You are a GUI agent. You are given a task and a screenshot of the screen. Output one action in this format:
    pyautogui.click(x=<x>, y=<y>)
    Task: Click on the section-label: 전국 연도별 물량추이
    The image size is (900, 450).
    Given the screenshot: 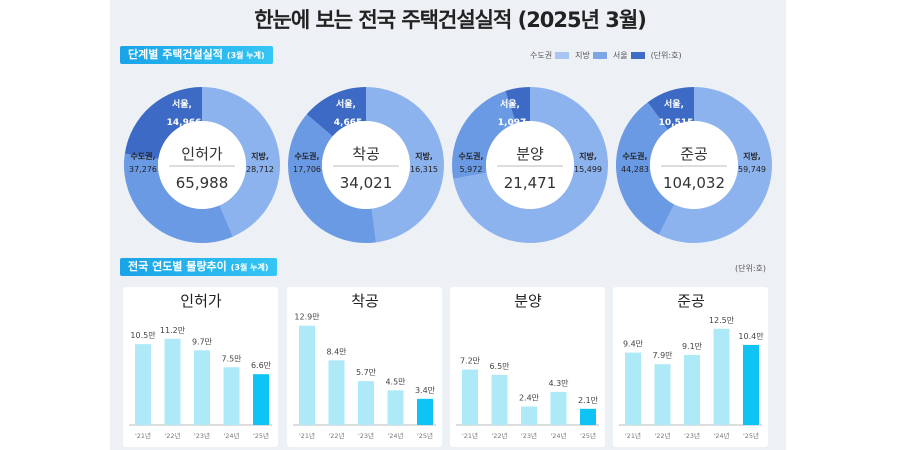 What is the action you would take?
    pyautogui.click(x=177, y=266)
    